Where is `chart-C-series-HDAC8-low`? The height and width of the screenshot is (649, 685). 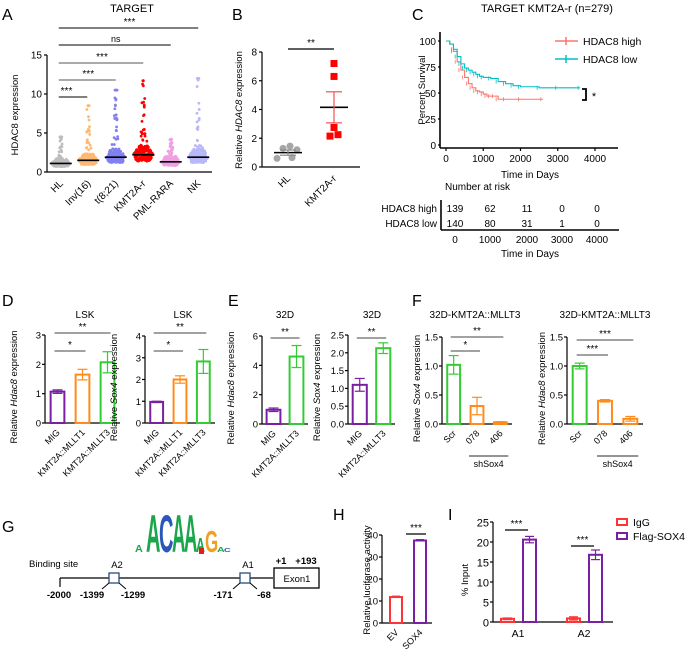
chart-C-series-HDAC8-low is located at coordinates (513, 65).